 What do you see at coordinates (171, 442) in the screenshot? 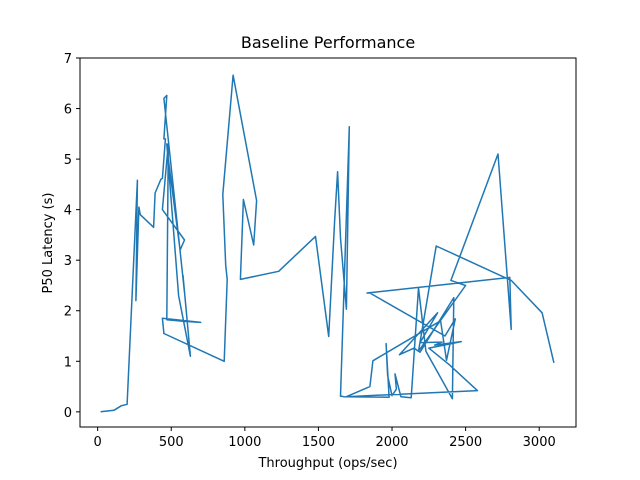
I see `x-tick-label: 500` at bounding box center [171, 442].